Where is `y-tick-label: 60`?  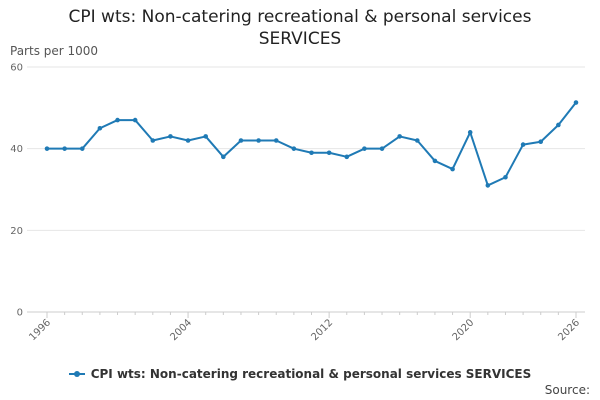
y-tick-label: 60 is located at coordinates (16, 68).